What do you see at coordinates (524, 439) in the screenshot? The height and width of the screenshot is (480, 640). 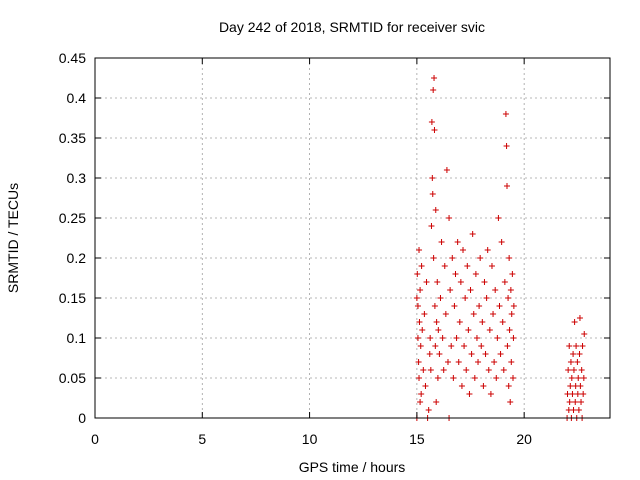 I see `x-tick-label: 20` at bounding box center [524, 439].